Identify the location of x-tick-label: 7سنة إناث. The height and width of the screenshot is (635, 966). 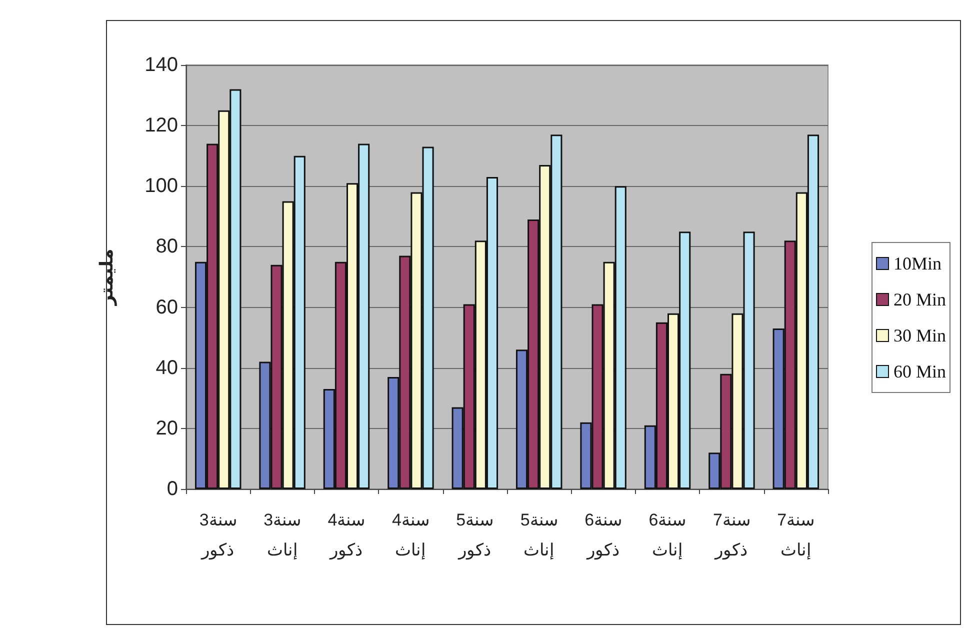
(796, 535).